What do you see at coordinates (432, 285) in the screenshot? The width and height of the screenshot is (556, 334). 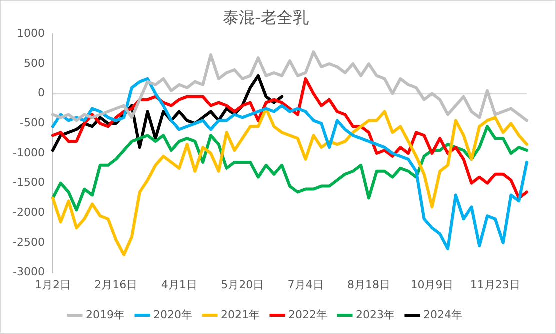 I see `x-tick-label: 10月9日` at bounding box center [432, 285].